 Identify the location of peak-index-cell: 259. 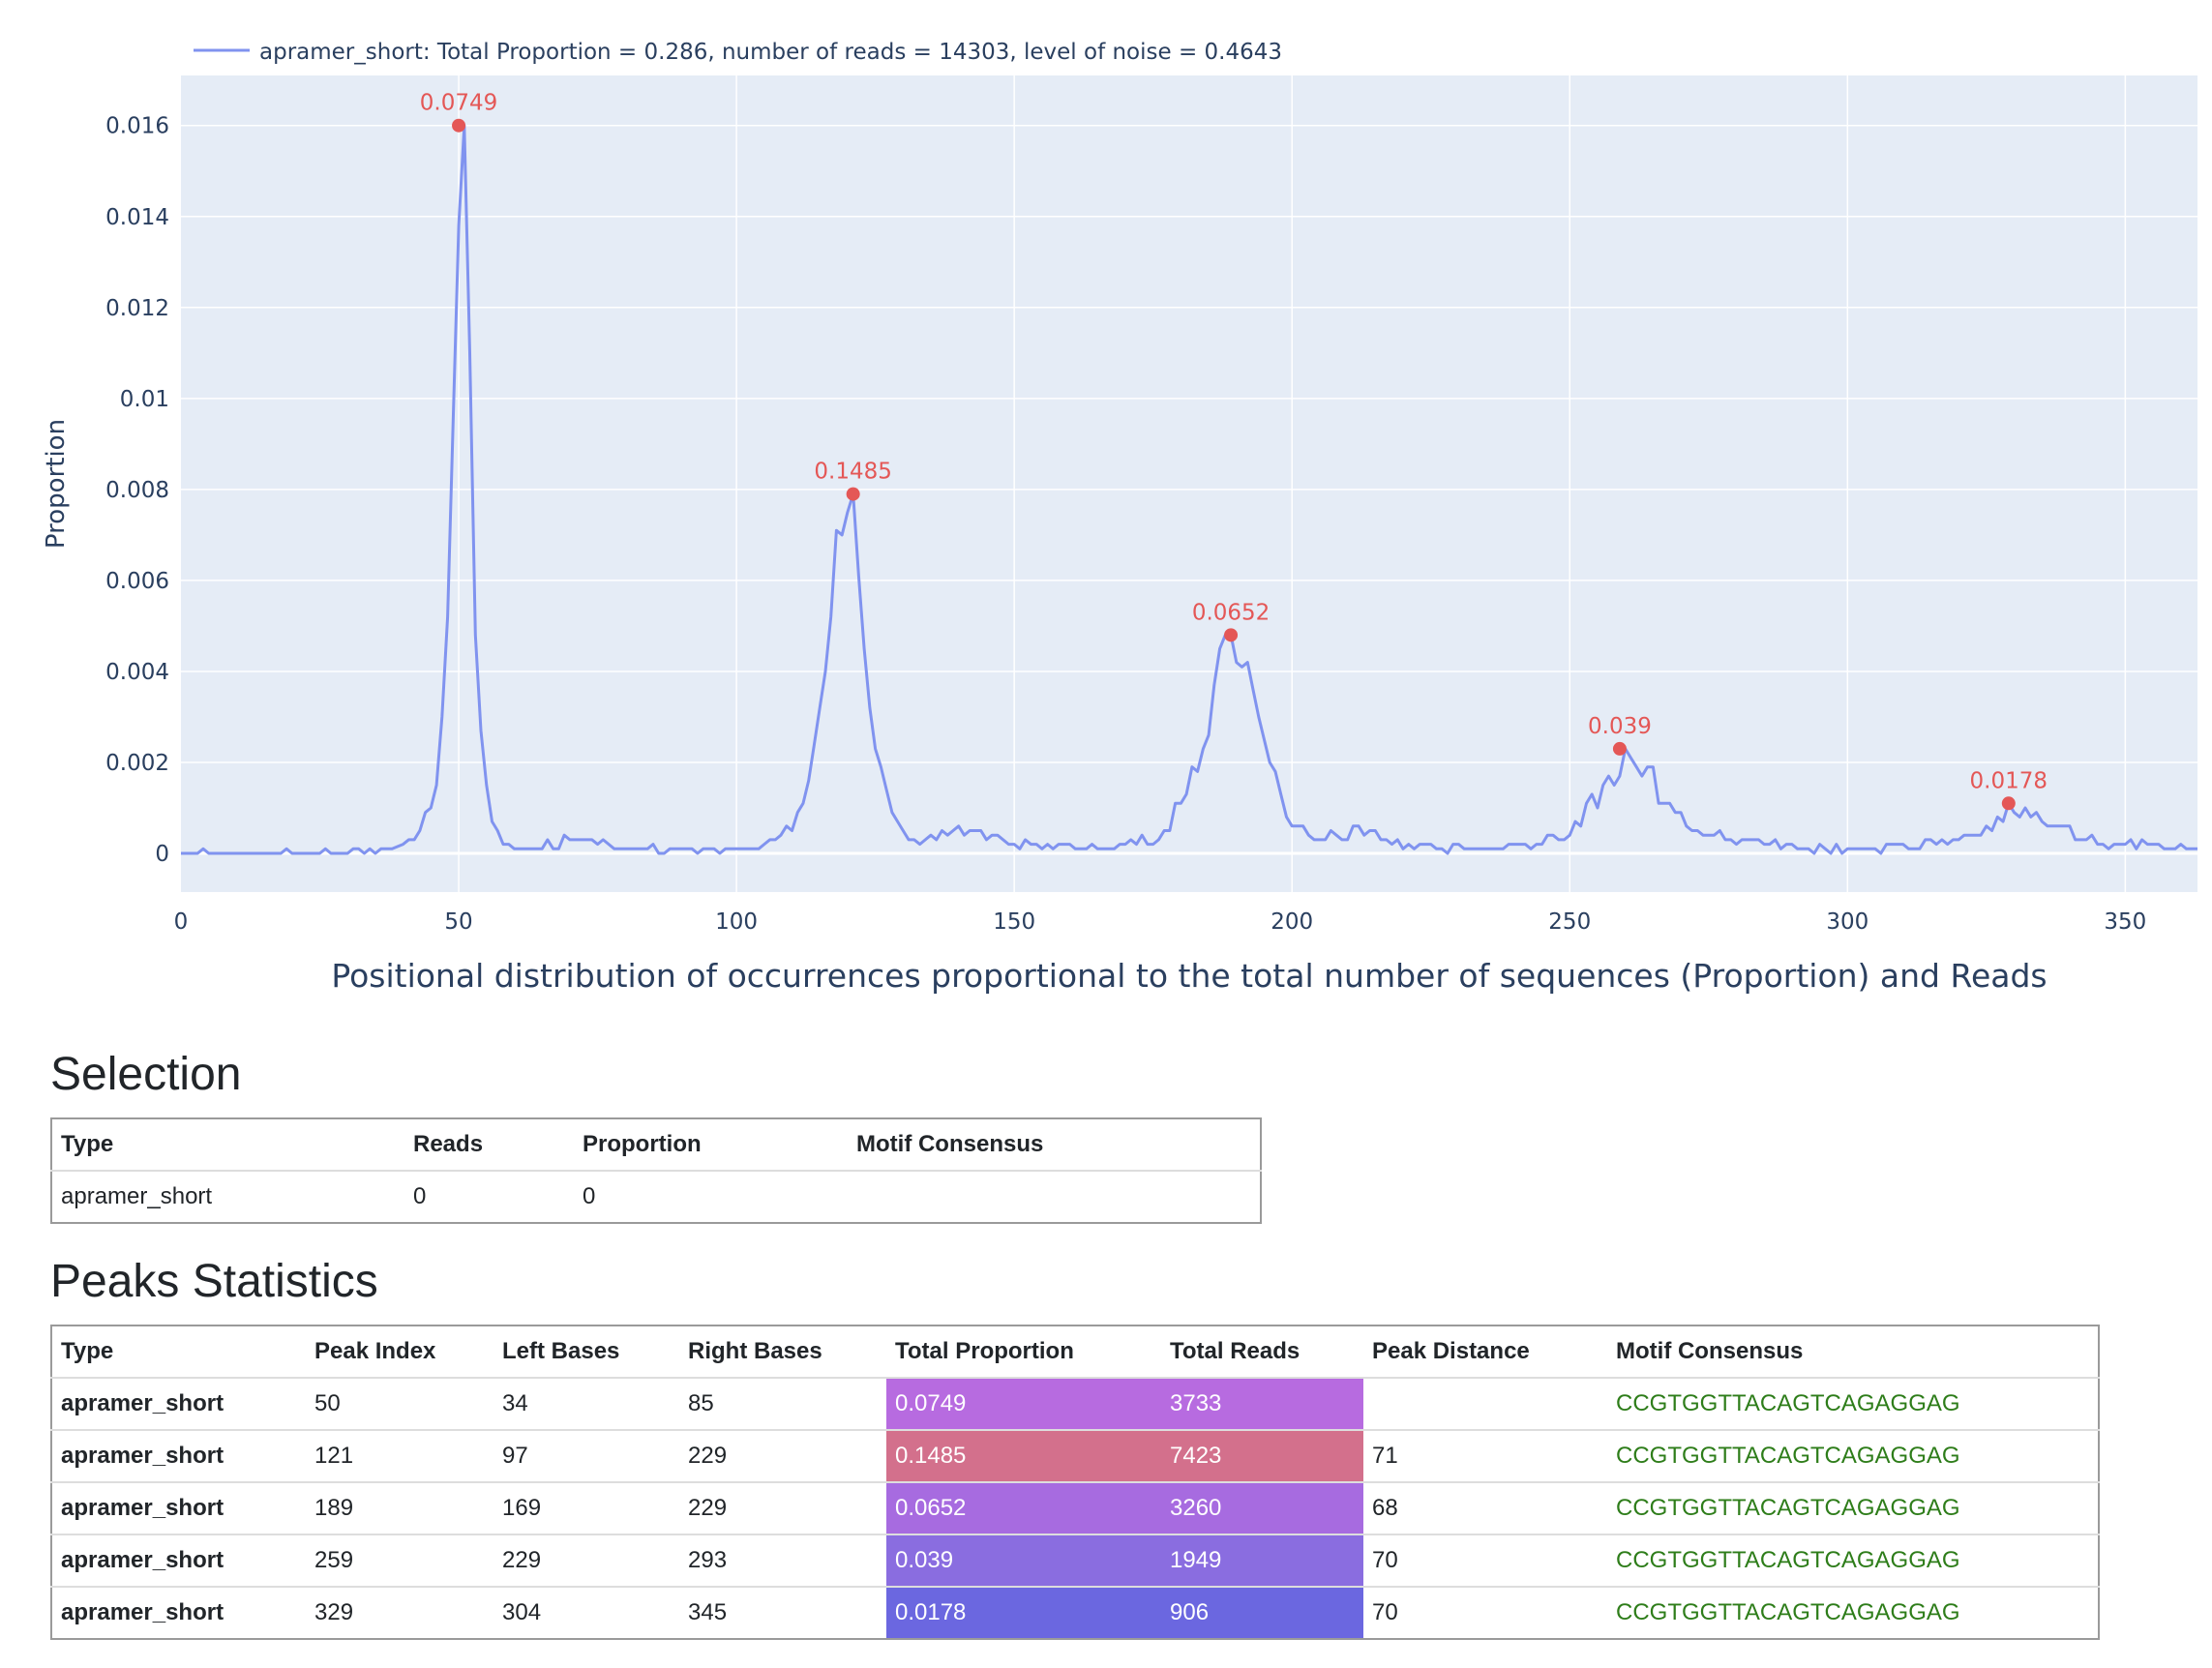
(400, 1561).